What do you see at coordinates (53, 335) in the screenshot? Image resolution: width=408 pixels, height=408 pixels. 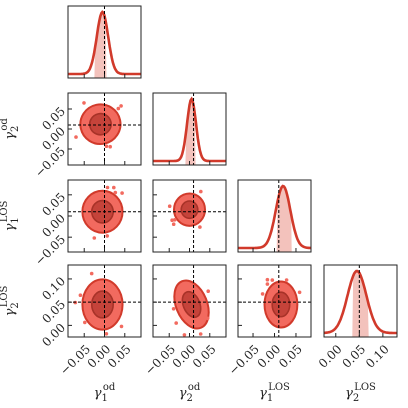 I see `y-tick-label: 0.00` at bounding box center [53, 335].